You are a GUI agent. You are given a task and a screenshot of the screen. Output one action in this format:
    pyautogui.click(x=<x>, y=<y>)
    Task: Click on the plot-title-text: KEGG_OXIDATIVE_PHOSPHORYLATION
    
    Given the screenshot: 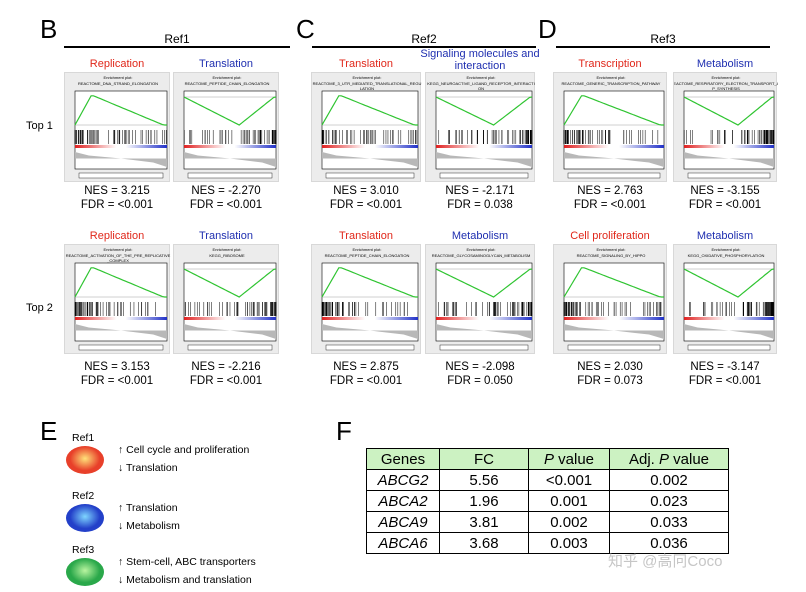 What is the action you would take?
    pyautogui.click(x=726, y=255)
    